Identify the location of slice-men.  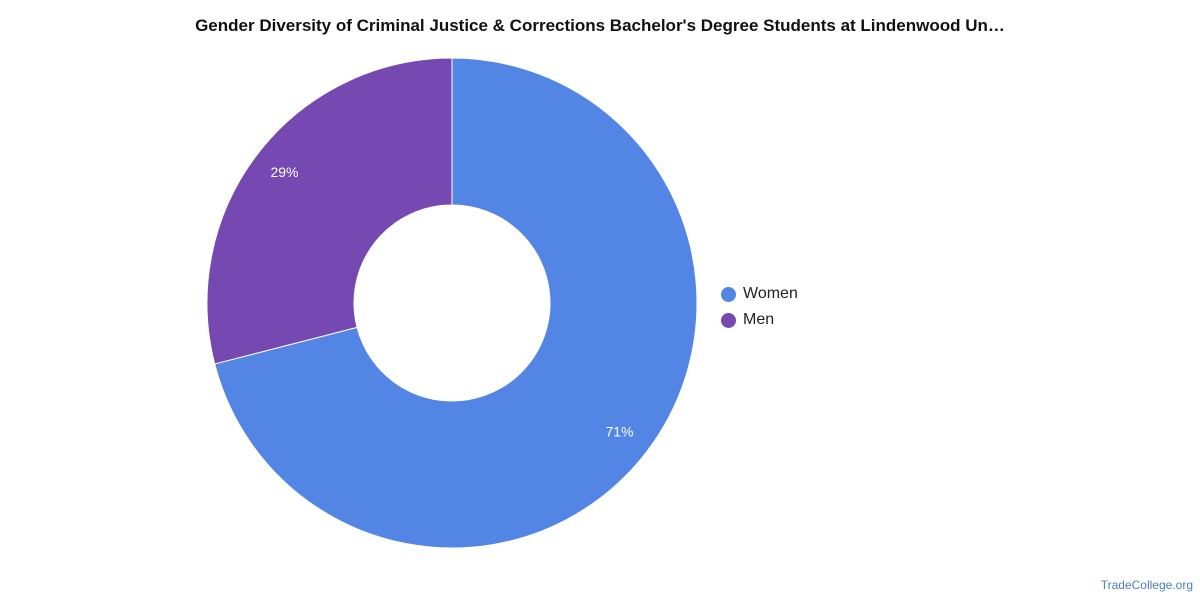
(329, 211).